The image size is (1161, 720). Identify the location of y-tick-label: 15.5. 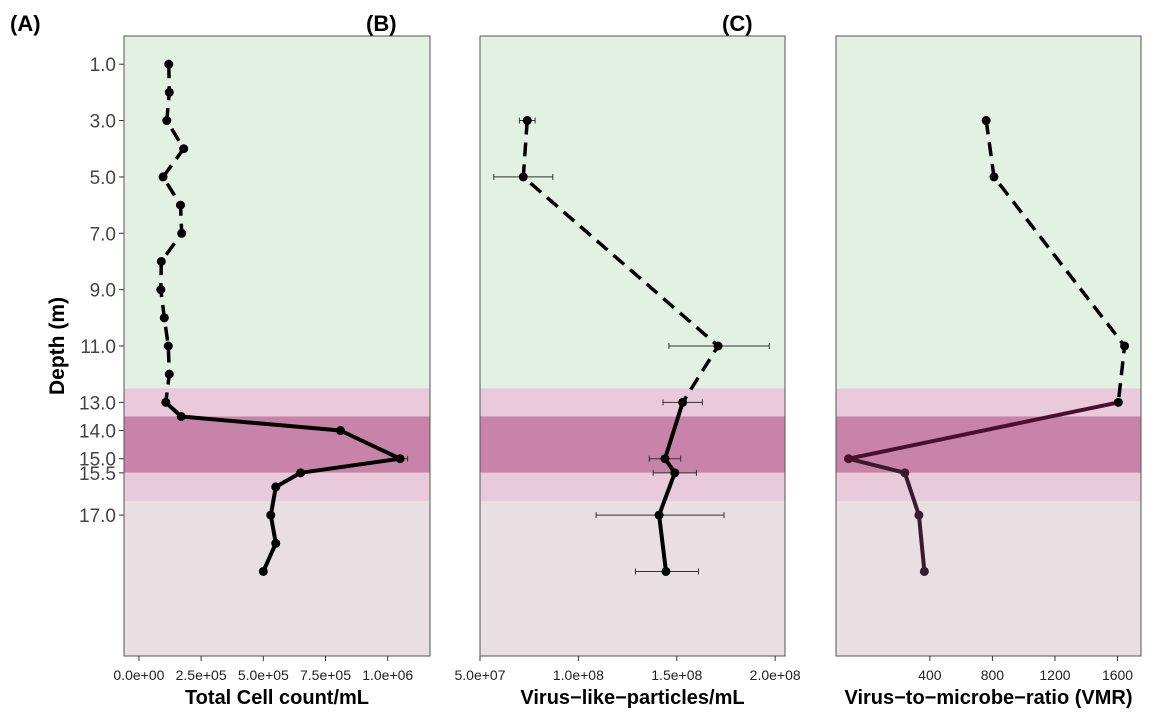
(97, 474).